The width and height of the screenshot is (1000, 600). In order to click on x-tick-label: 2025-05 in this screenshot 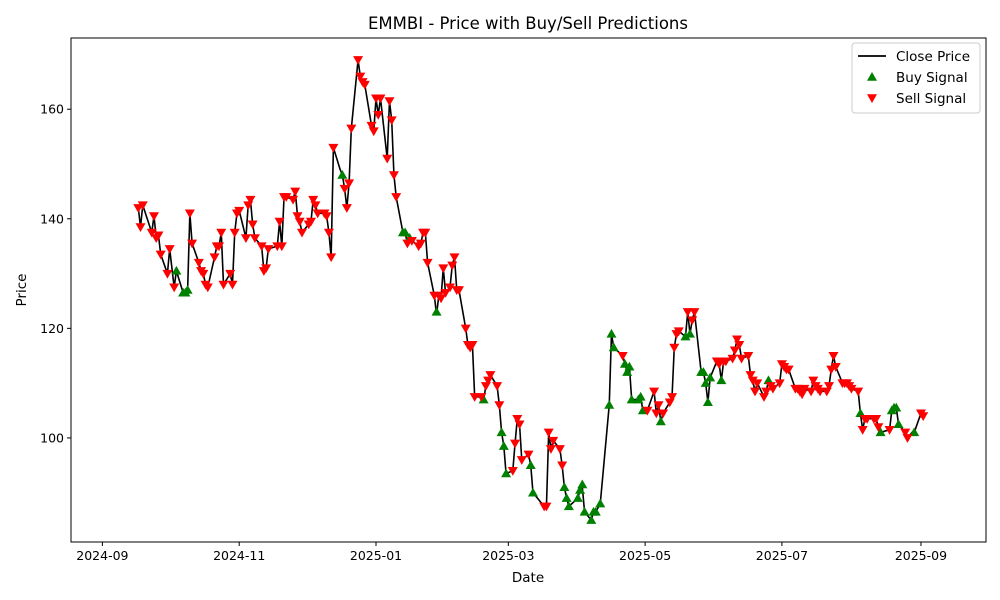, I will do `click(645, 555)`.